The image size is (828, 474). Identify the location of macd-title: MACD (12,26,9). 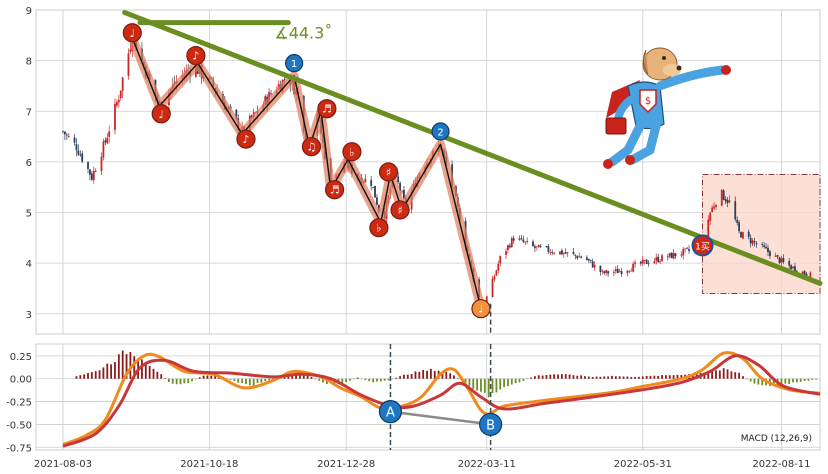
(776, 439).